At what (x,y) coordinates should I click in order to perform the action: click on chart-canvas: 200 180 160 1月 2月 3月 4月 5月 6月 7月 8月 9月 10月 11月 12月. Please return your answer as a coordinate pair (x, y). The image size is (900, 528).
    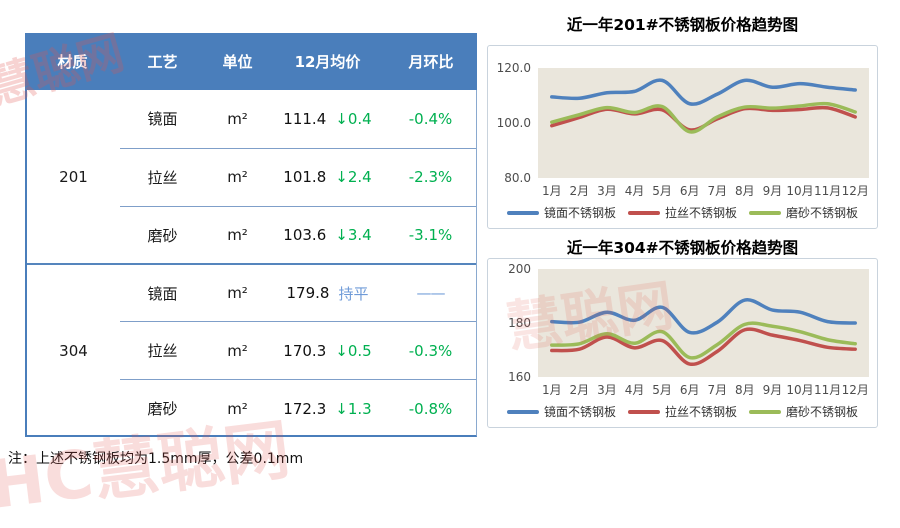
    Looking at the image, I should click on (688, 329).